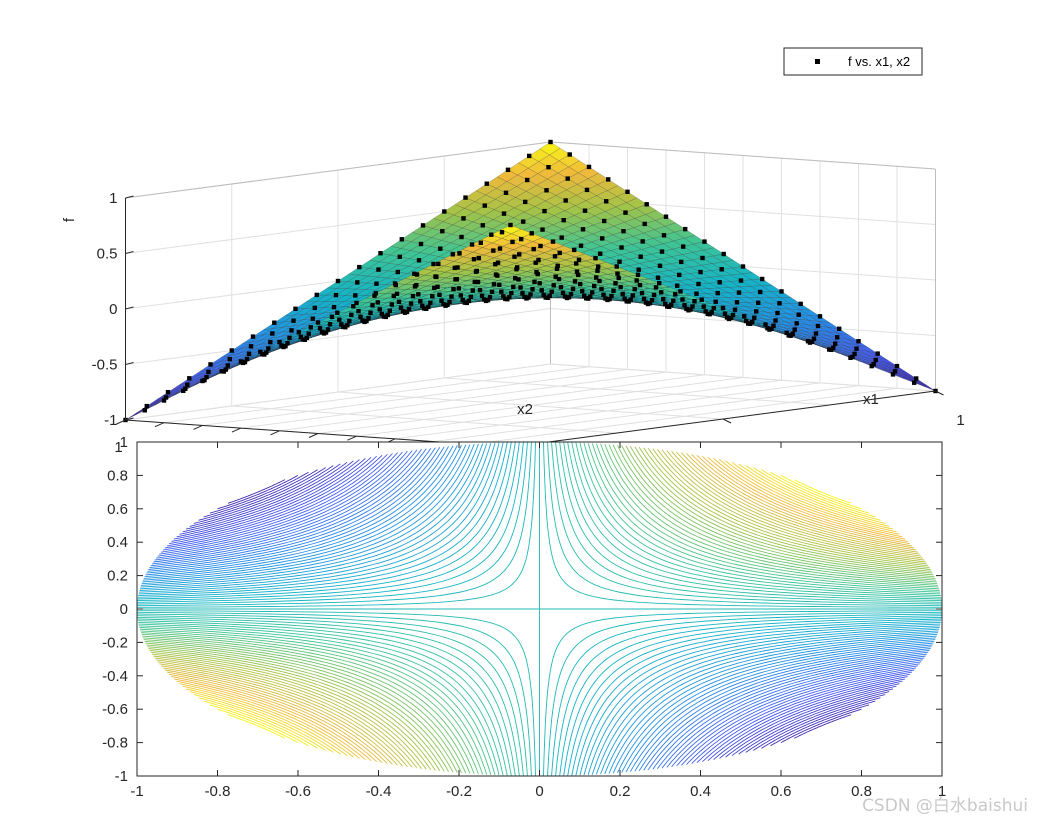  What do you see at coordinates (459, 791) in the screenshot?
I see `x-tick-label: -0.2` at bounding box center [459, 791].